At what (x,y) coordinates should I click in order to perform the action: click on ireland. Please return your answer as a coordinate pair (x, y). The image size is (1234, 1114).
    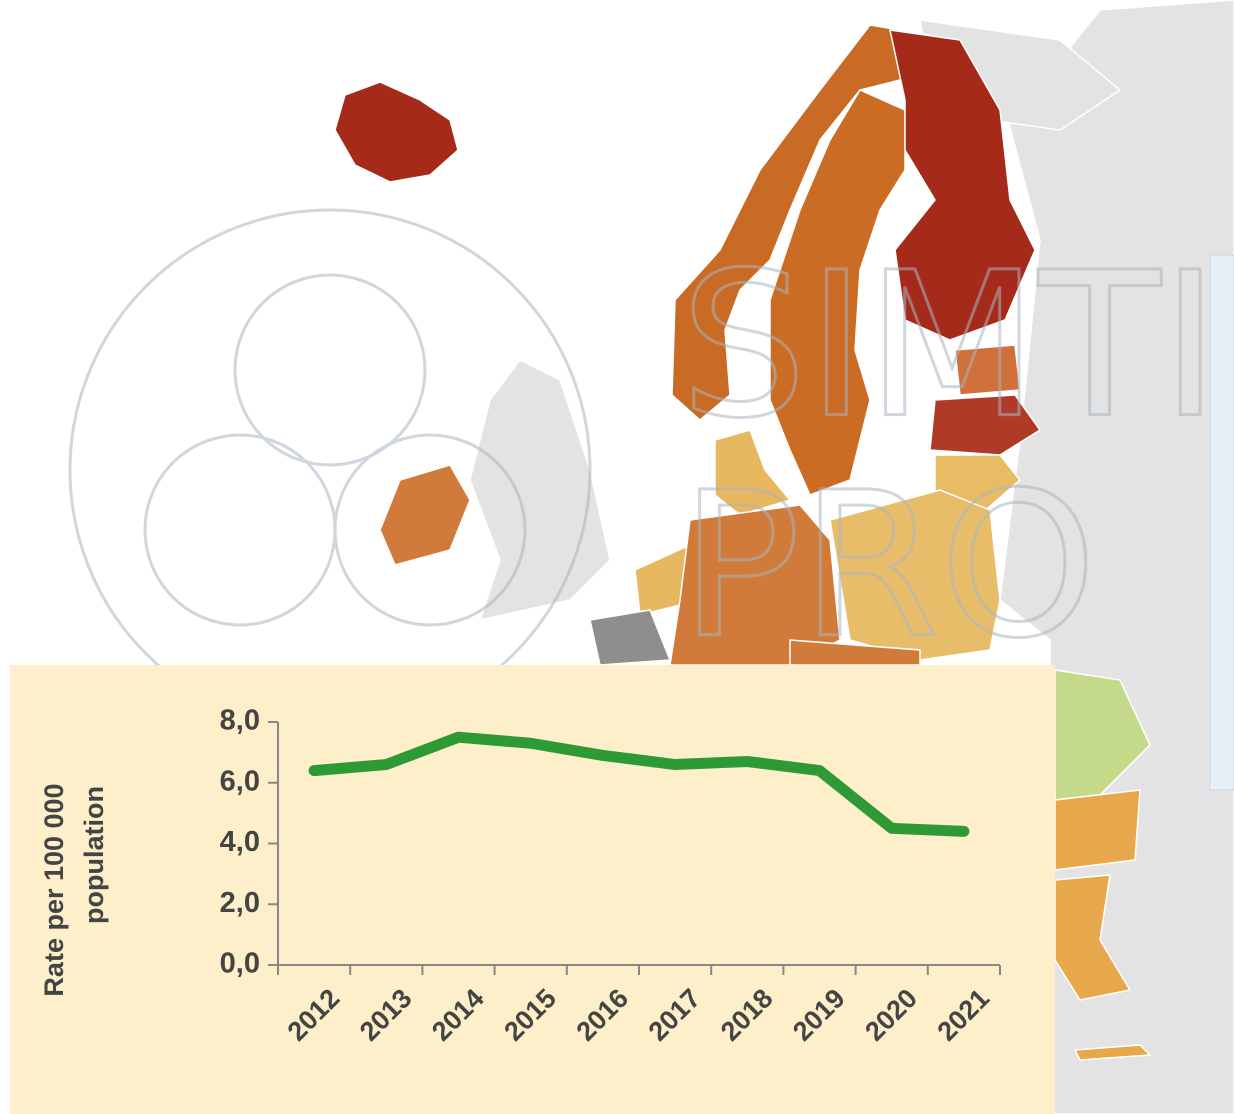
    Looking at the image, I should click on (425, 515).